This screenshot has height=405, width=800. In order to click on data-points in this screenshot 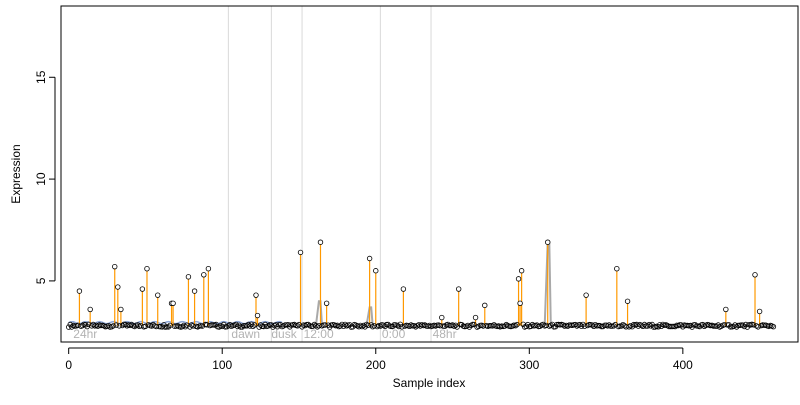, I will do `click(421, 325)`.